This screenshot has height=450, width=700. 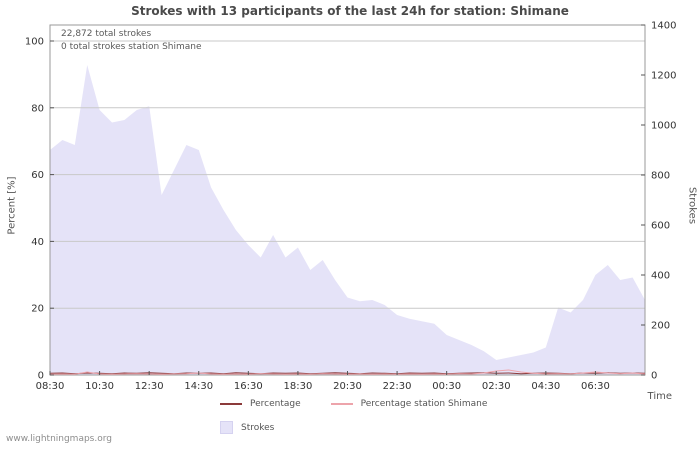 What do you see at coordinates (12, 205) in the screenshot?
I see `y-axis-left-label: Percent [%]` at bounding box center [12, 205].